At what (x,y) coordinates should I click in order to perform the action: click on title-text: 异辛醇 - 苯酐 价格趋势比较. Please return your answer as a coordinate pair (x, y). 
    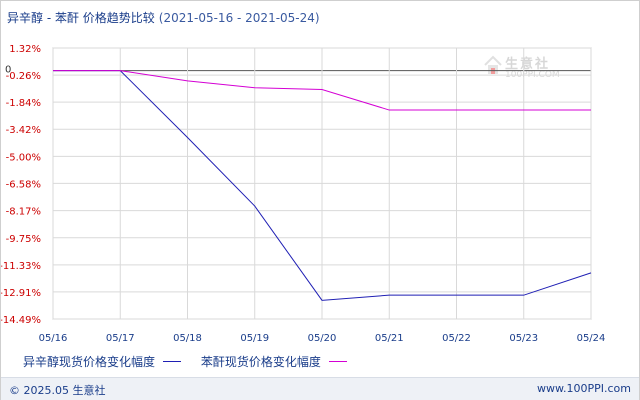
    Looking at the image, I should click on (81, 18).